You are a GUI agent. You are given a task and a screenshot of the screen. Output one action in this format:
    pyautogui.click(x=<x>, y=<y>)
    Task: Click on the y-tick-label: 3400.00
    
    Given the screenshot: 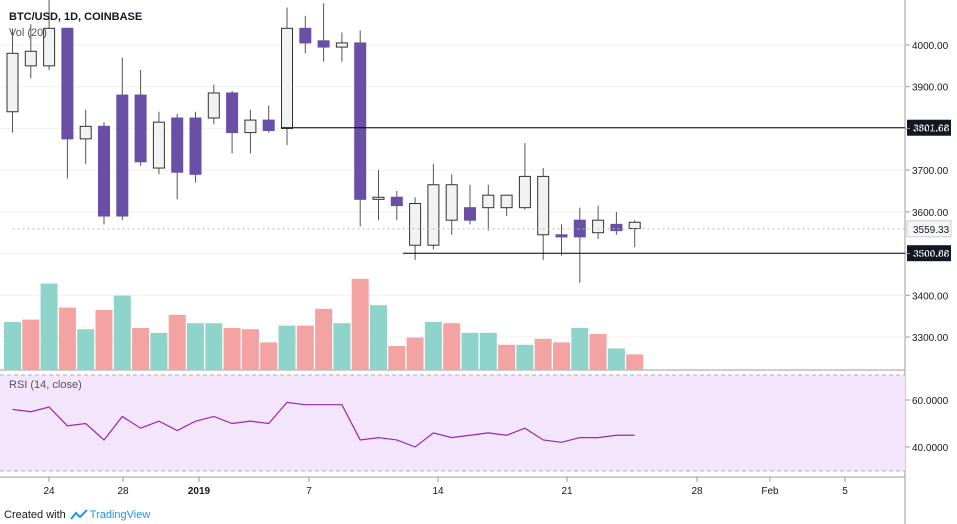 What is the action you would take?
    pyautogui.click(x=930, y=296)
    